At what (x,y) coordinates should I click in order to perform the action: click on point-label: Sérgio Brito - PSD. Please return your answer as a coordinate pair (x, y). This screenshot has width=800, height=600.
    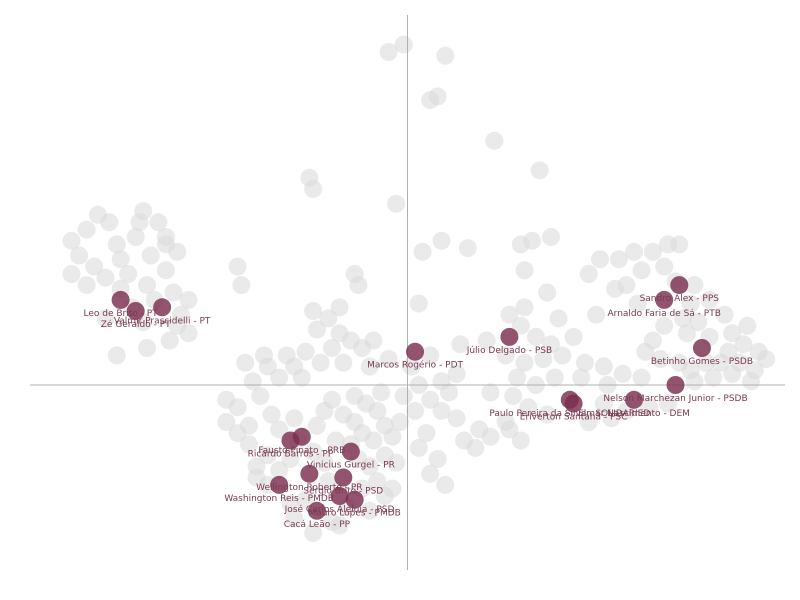
    Looking at the image, I should click on (343, 491).